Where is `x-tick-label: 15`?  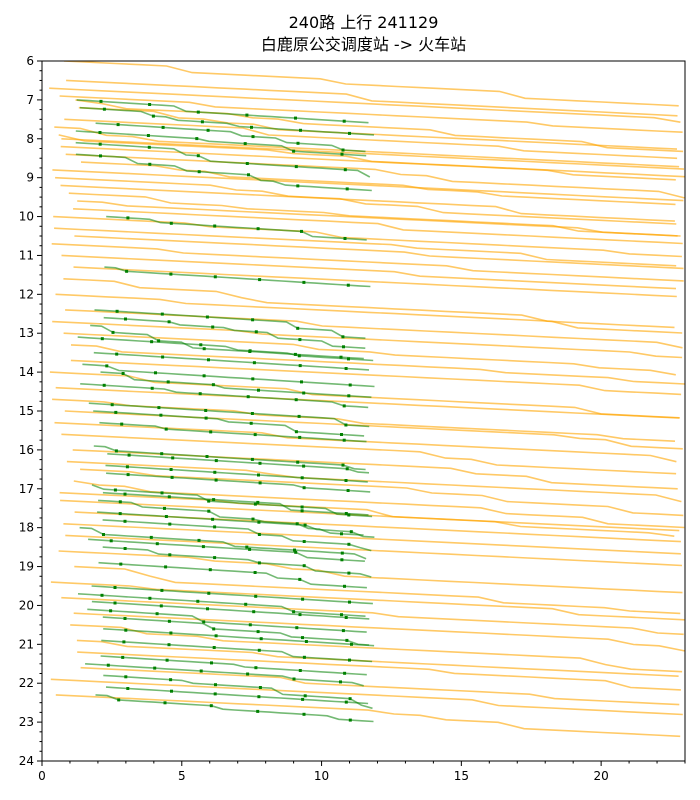 x-tick-label: 15 is located at coordinates (461, 776).